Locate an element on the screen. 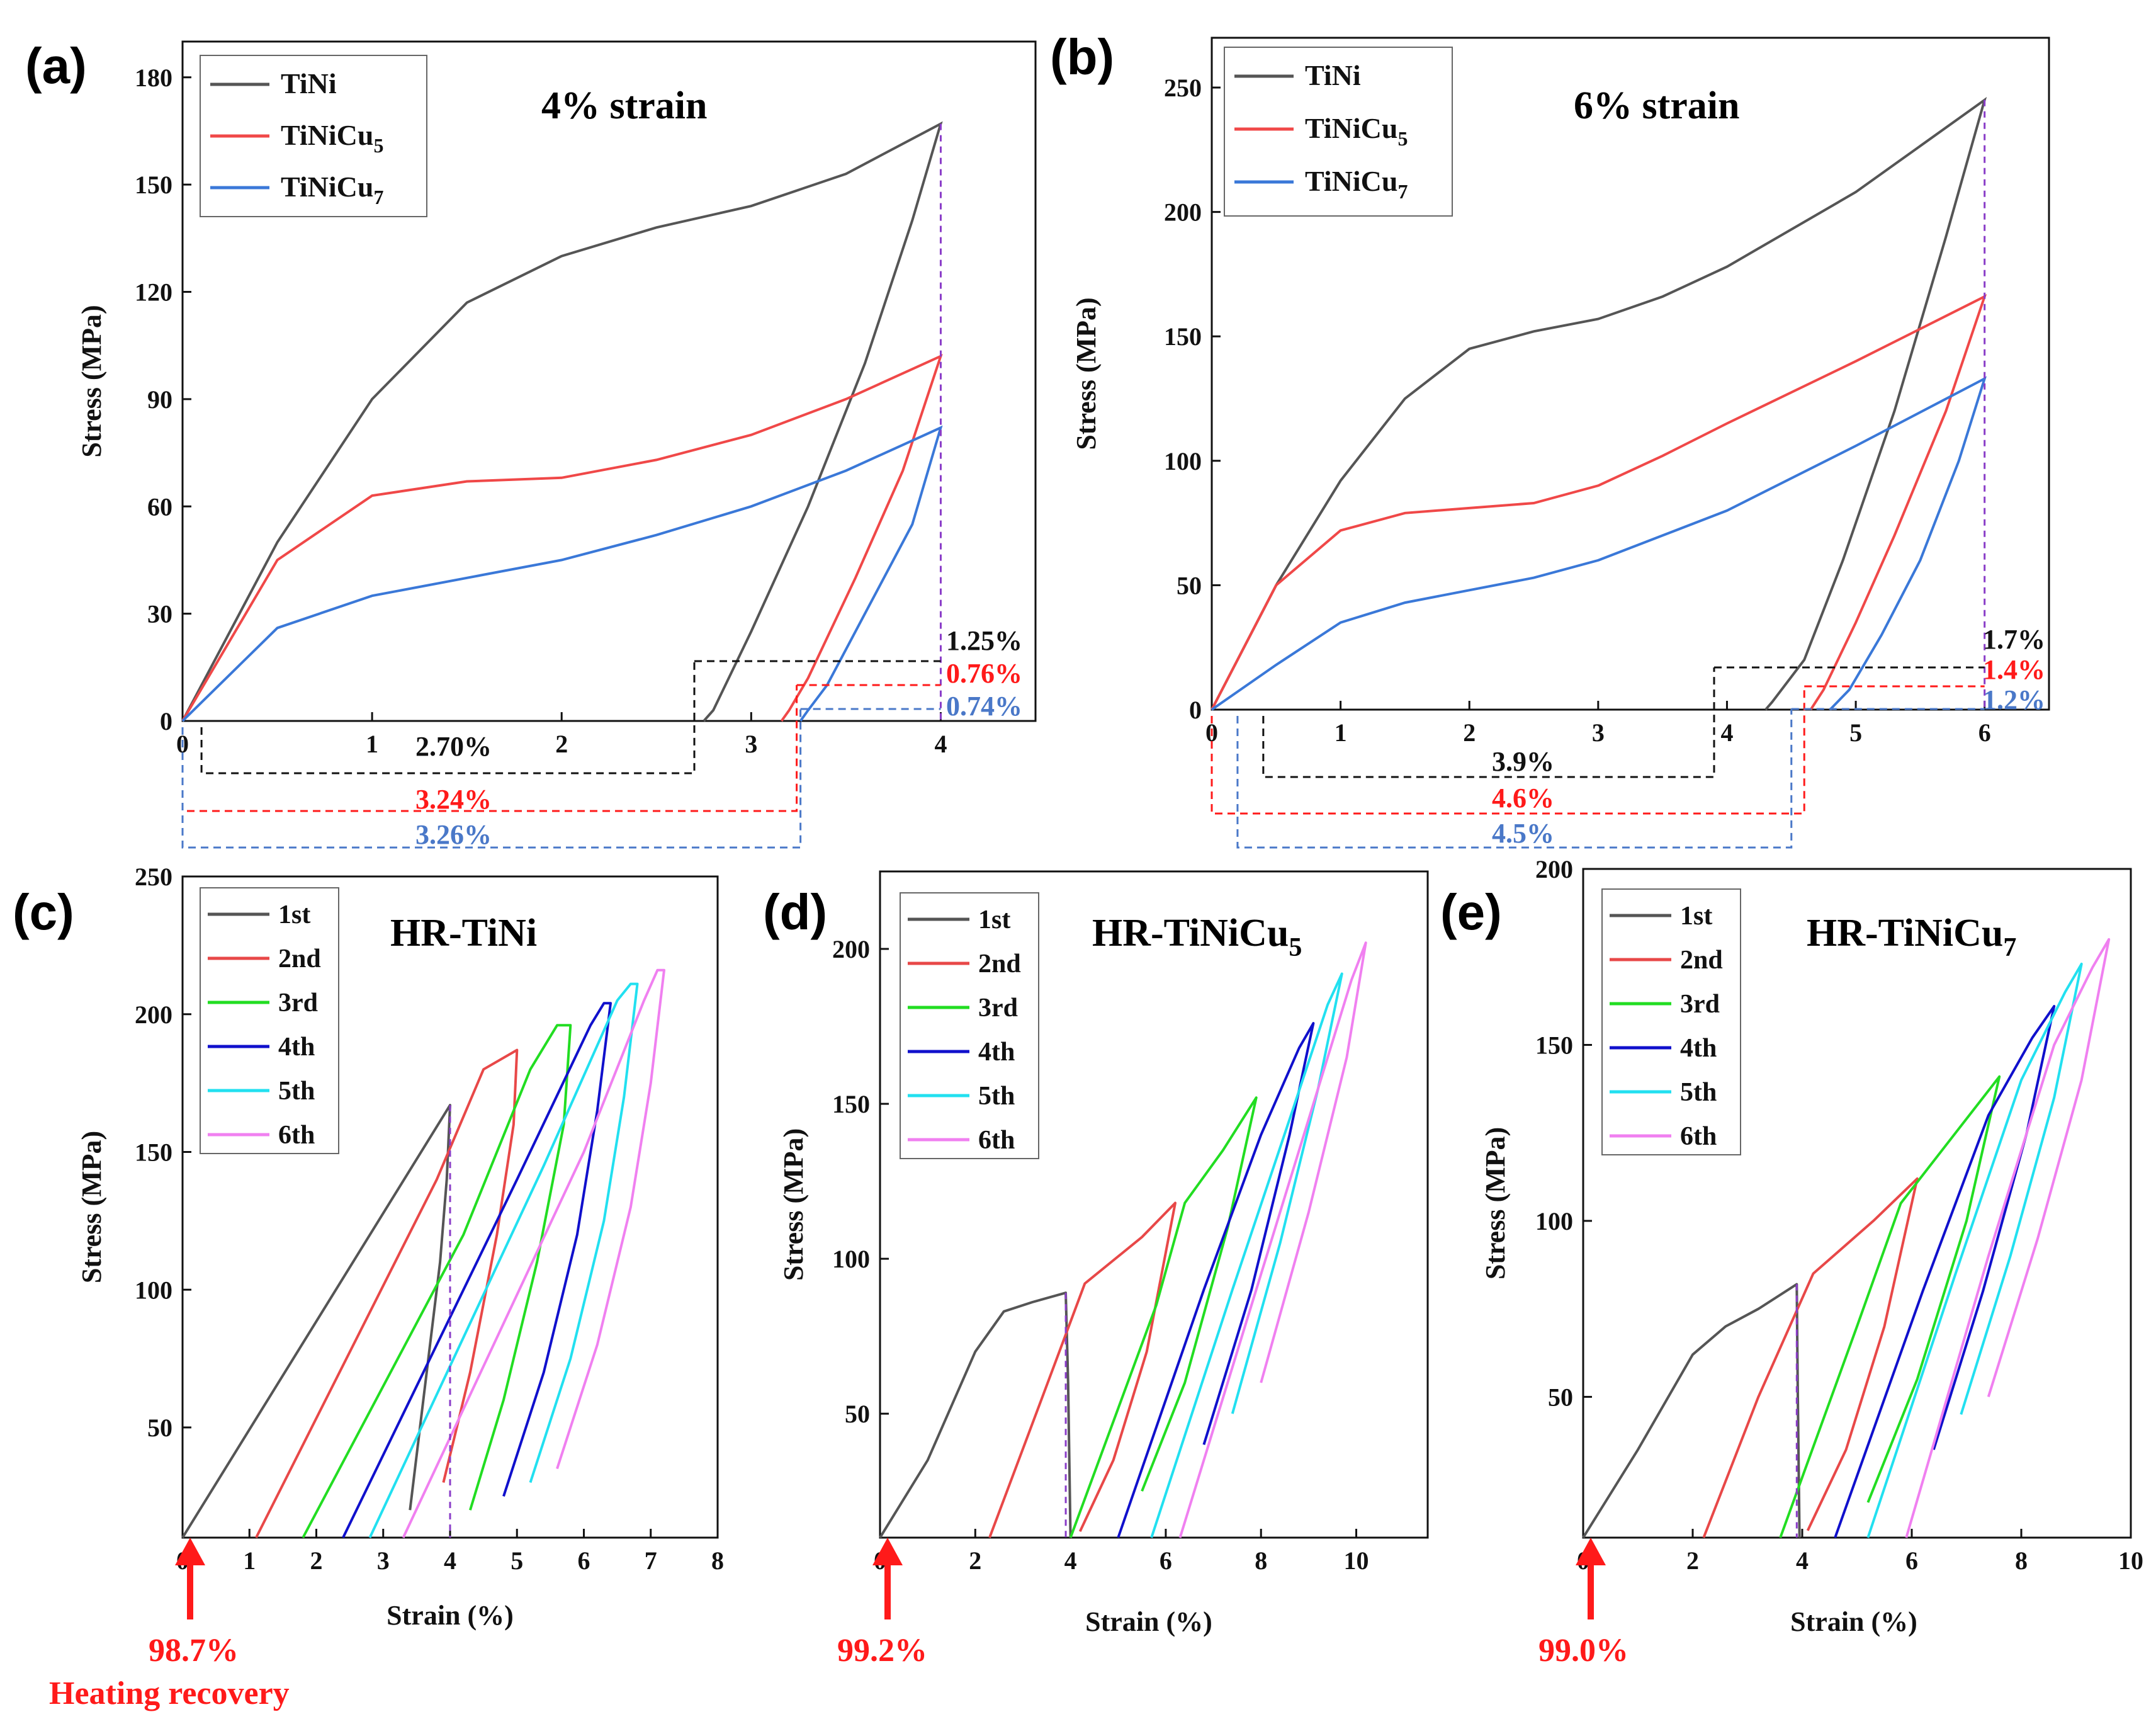  series-line-c-5th is located at coordinates (503, 1260).